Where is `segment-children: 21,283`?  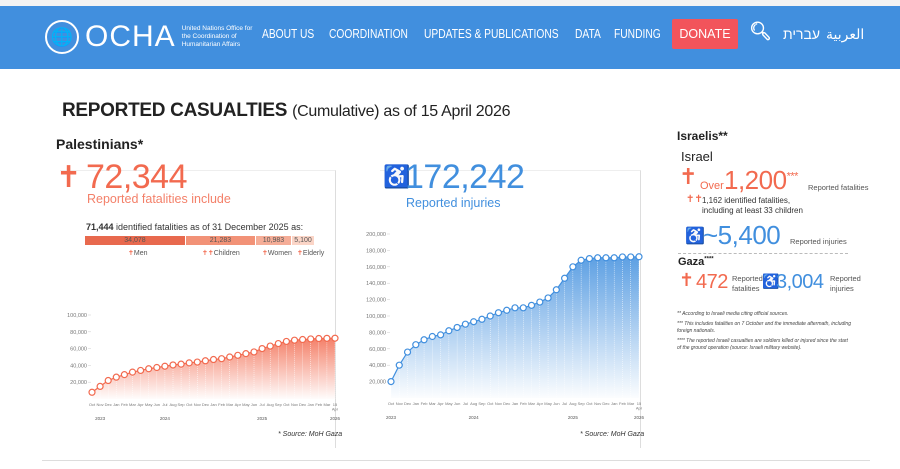 segment-children: 21,283 is located at coordinates (221, 240).